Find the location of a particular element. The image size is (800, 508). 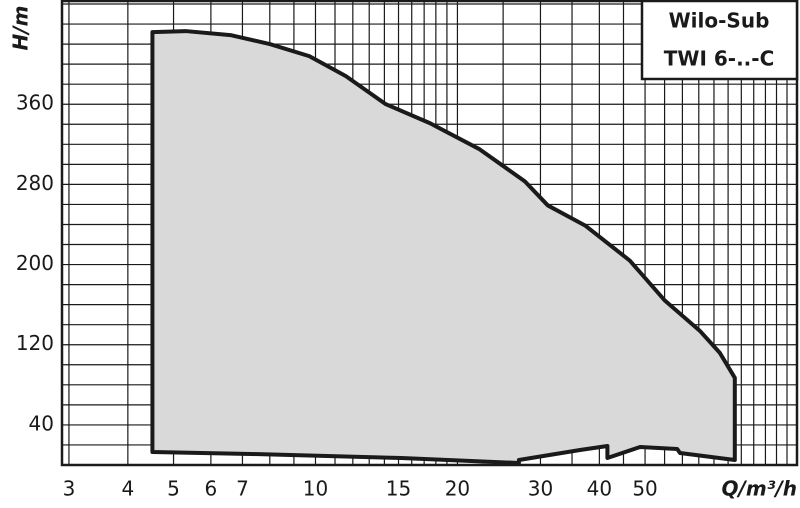

x-tick-label: 30 is located at coordinates (540, 489).